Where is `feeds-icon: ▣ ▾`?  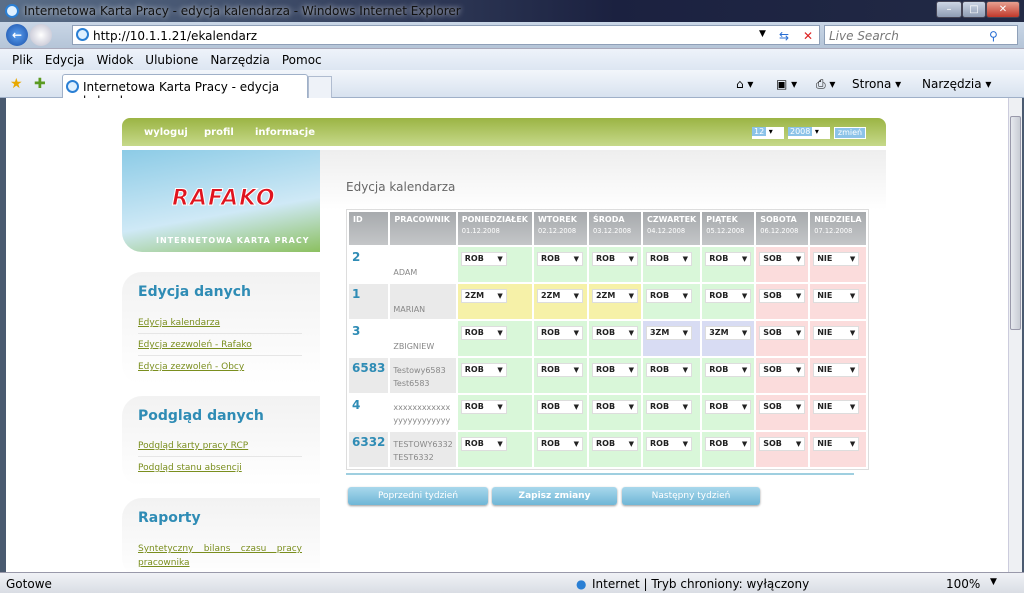
feeds-icon: ▣ ▾ is located at coordinates (787, 84).